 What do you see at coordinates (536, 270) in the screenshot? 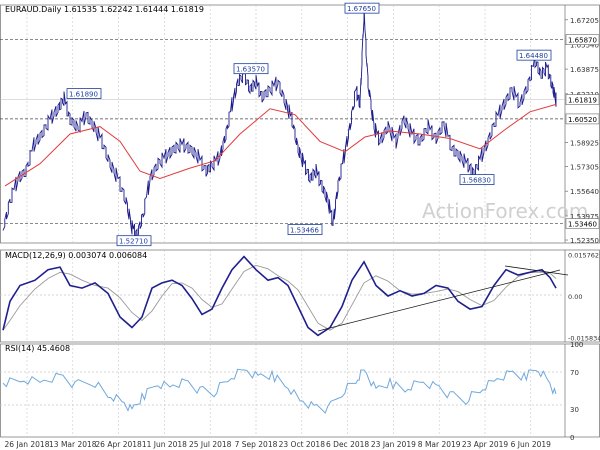
I see `macd-resistance-trendline` at bounding box center [536, 270].